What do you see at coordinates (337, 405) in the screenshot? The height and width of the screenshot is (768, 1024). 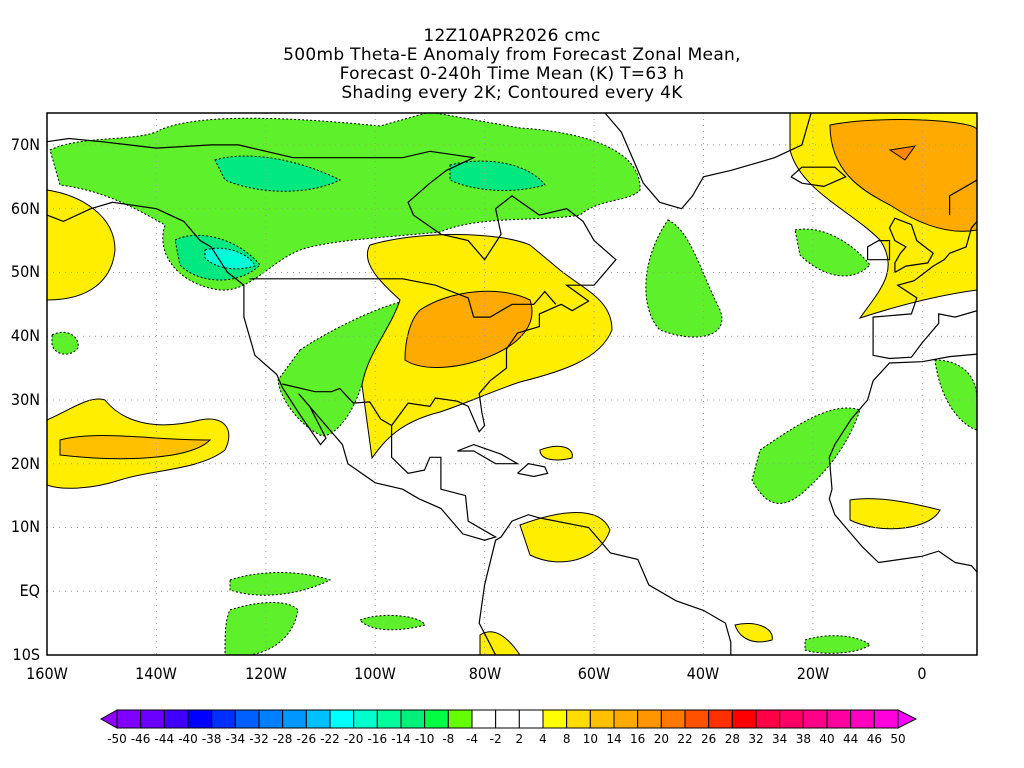 I see `coastline-us-mexico-border` at bounding box center [337, 405].